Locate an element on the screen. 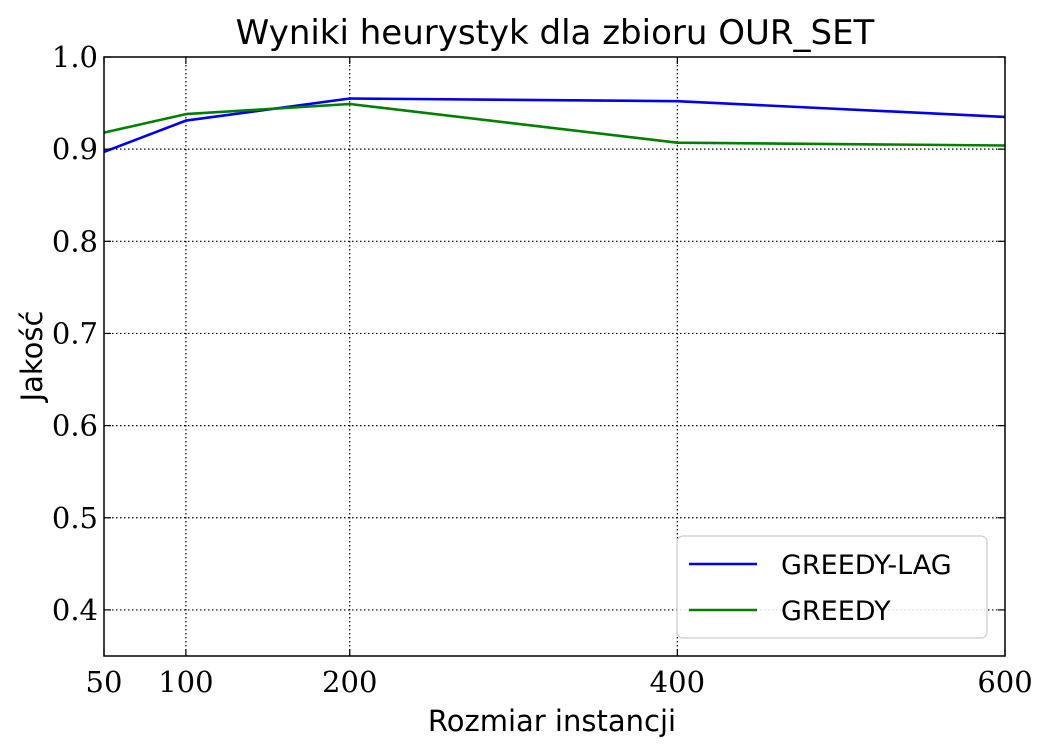  y-tick-label: 1.0 is located at coordinates (75, 57).